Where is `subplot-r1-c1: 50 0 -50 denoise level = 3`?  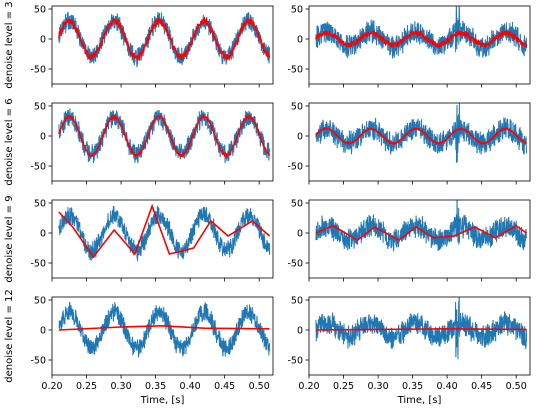
subplot-r1-c1: 50 0 -50 denoise level = 3 is located at coordinates (139, 45).